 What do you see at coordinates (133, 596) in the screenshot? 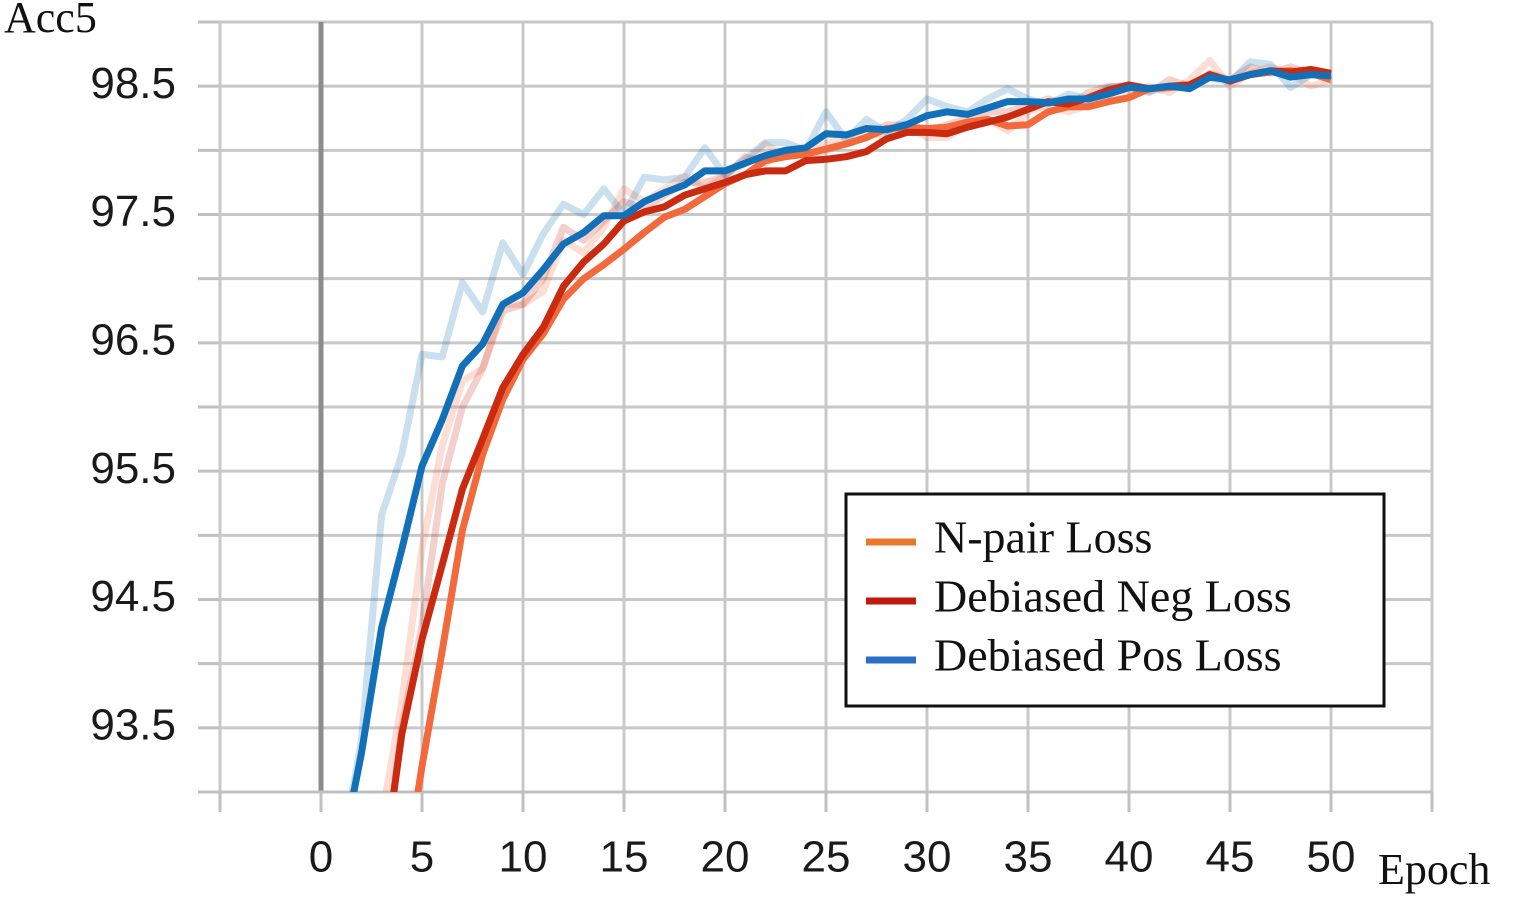
I see `y-tick-label: 94.5` at bounding box center [133, 596].